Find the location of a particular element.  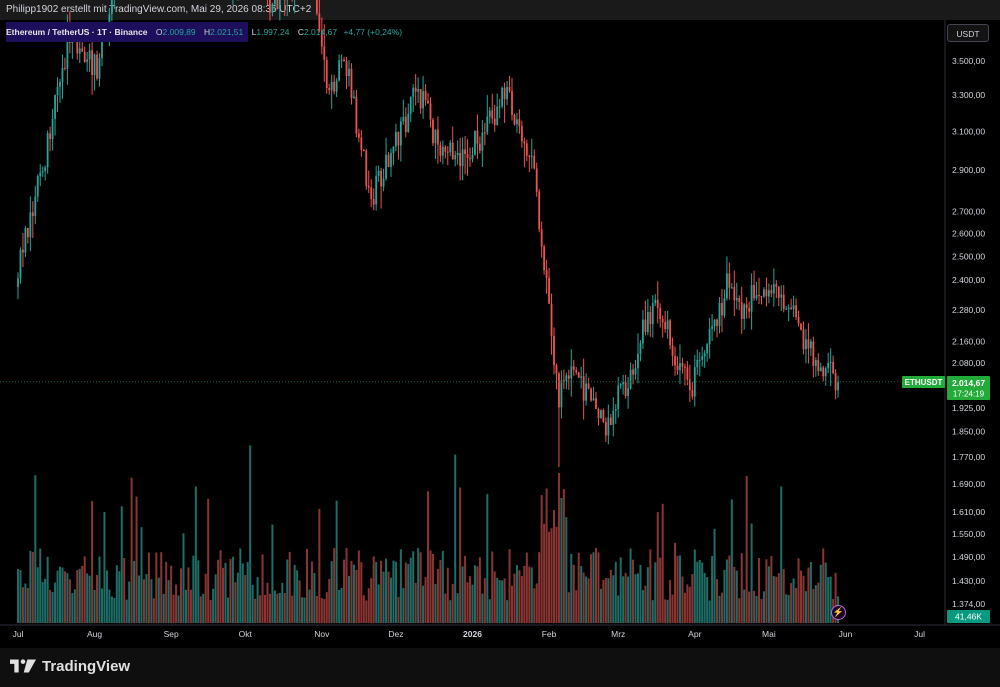

tradingview-logo-icon is located at coordinates (23, 666).